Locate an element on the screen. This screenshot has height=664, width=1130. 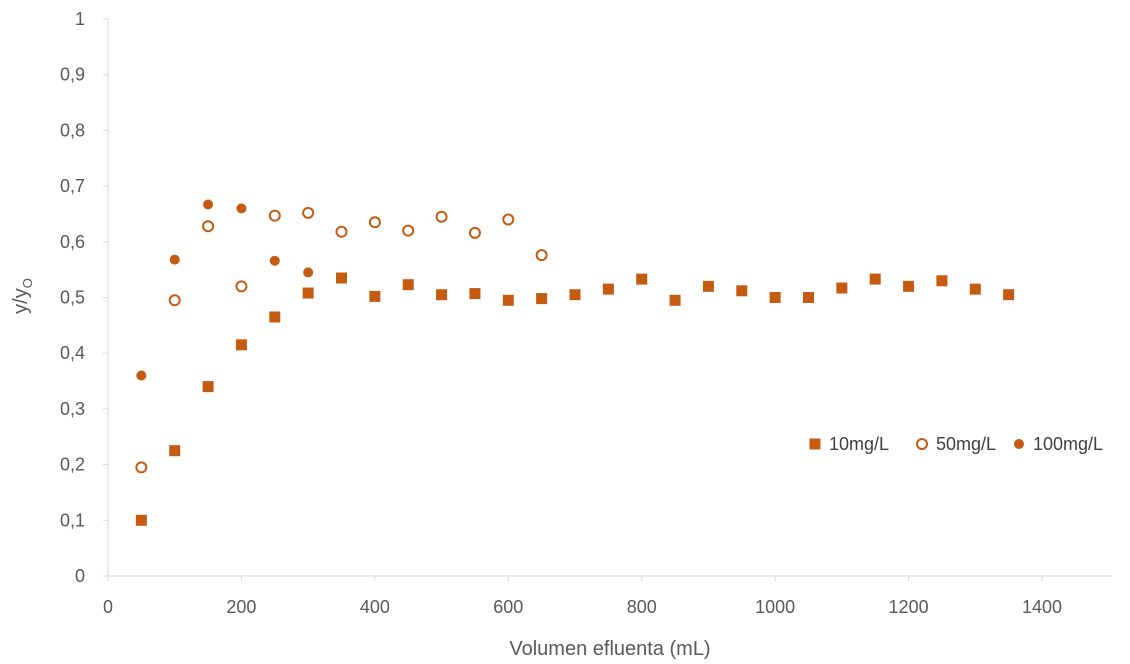
y-tick-label: 1 is located at coordinates (80, 19).